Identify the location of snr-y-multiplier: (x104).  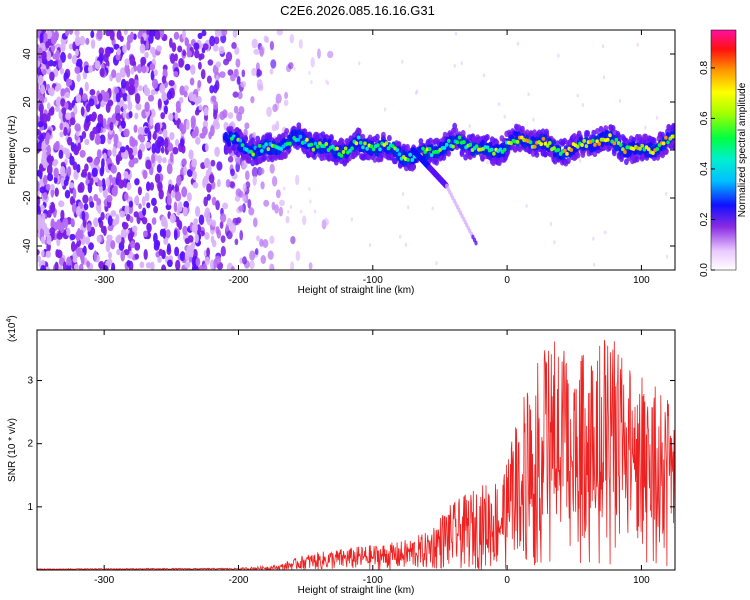
(12, 328).